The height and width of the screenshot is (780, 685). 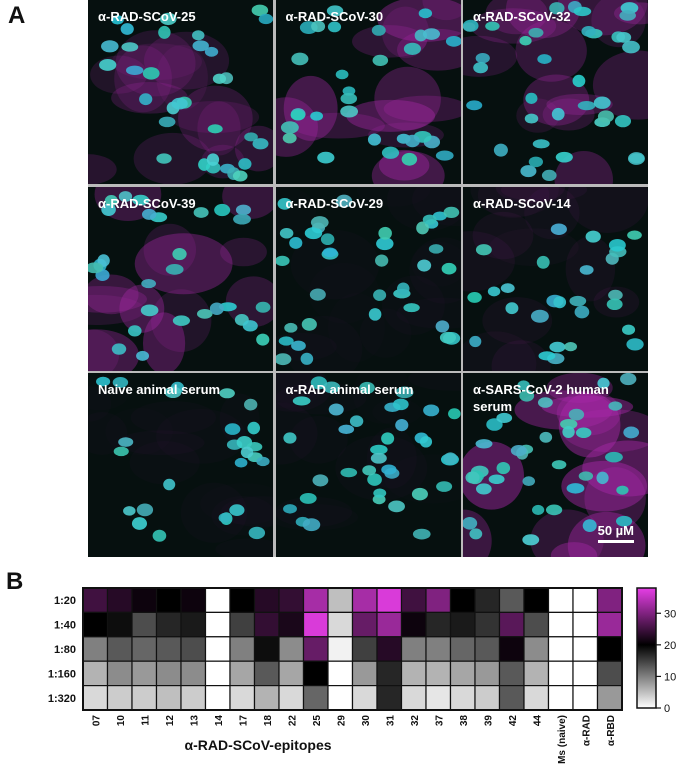 What do you see at coordinates (219, 721) in the screenshot?
I see `column-label: 14` at bounding box center [219, 721].